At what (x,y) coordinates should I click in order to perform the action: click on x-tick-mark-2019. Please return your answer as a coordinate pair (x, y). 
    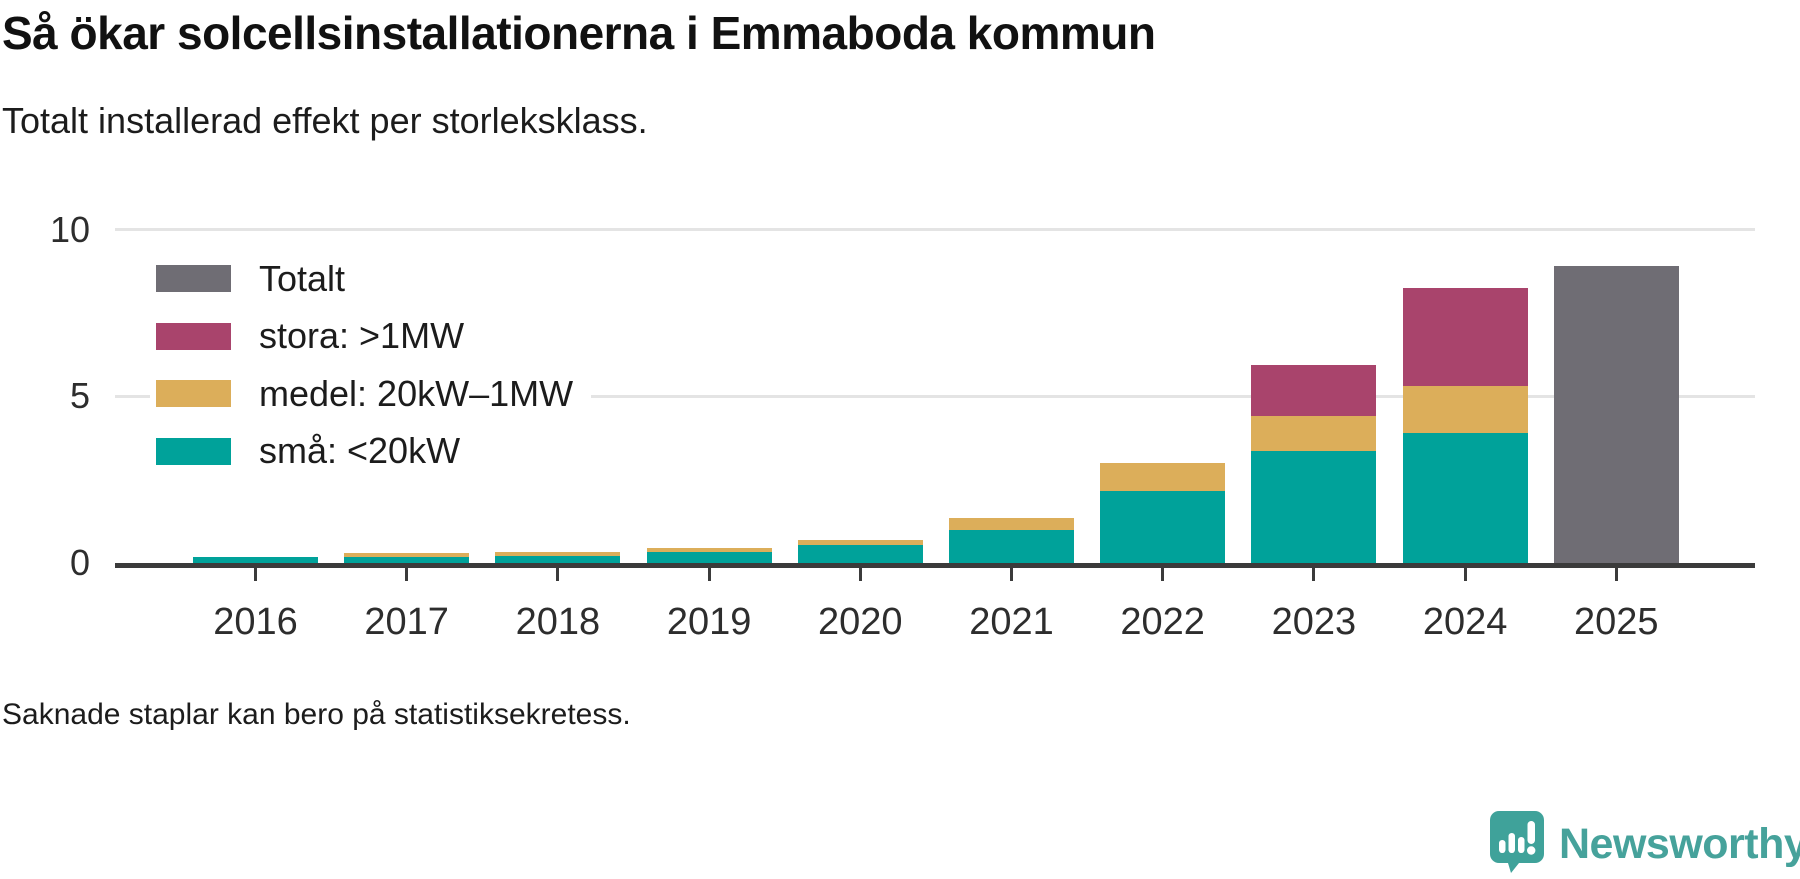
    Looking at the image, I should click on (709, 574).